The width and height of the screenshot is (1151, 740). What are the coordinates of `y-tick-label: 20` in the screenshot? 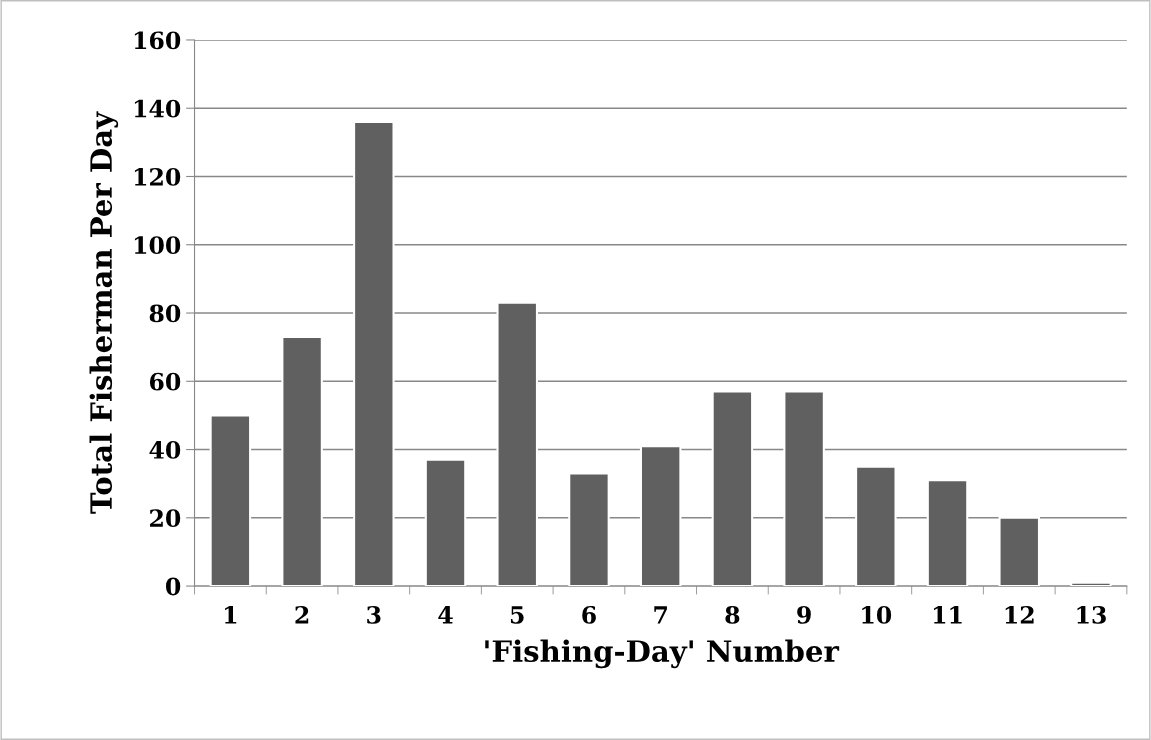 It's located at (165, 518).